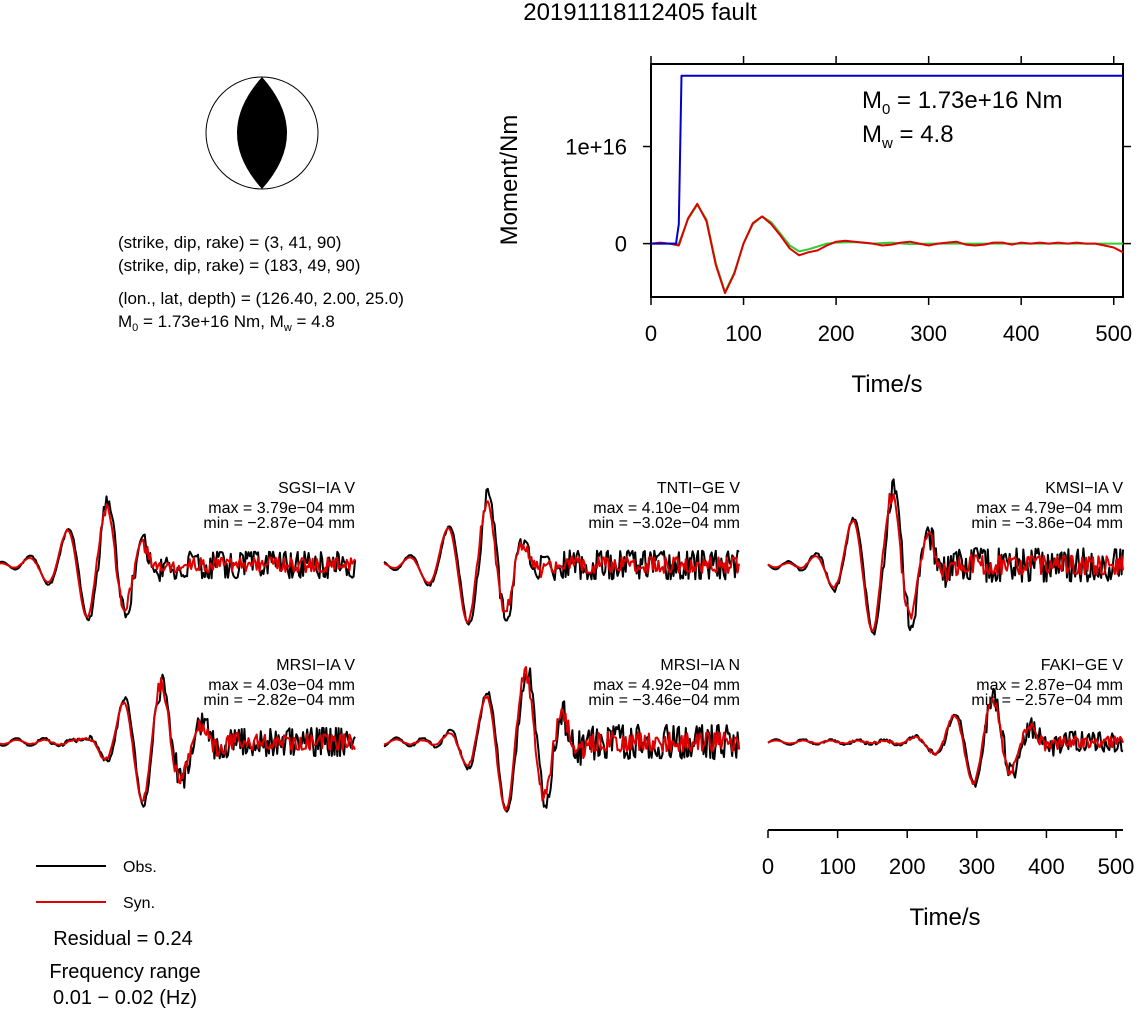  Describe the element at coordinates (1049, 685) in the screenshot. I see `station-max: max = 2.87e−04 mm` at that location.